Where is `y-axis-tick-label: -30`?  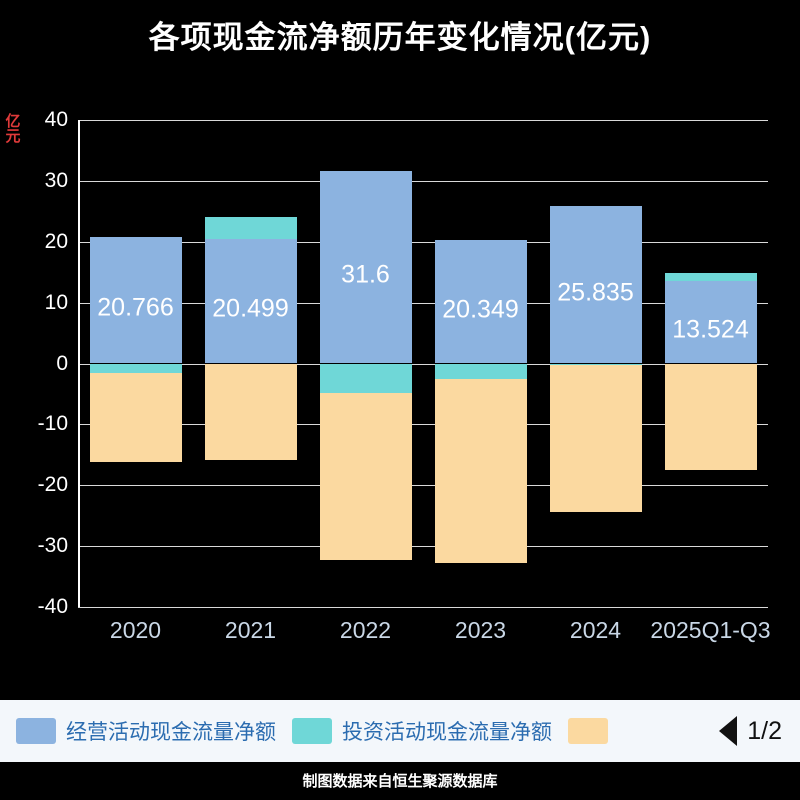 y-axis-tick-label: -30 is located at coordinates (52, 546).